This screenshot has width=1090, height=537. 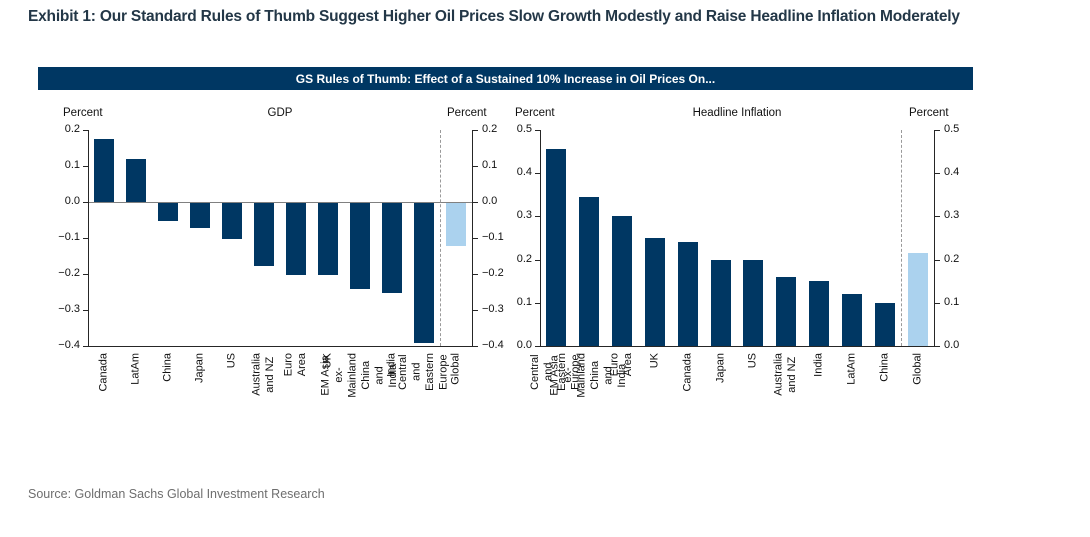 I want to click on x-category-label-text: LatAm, so click(x=851, y=369).